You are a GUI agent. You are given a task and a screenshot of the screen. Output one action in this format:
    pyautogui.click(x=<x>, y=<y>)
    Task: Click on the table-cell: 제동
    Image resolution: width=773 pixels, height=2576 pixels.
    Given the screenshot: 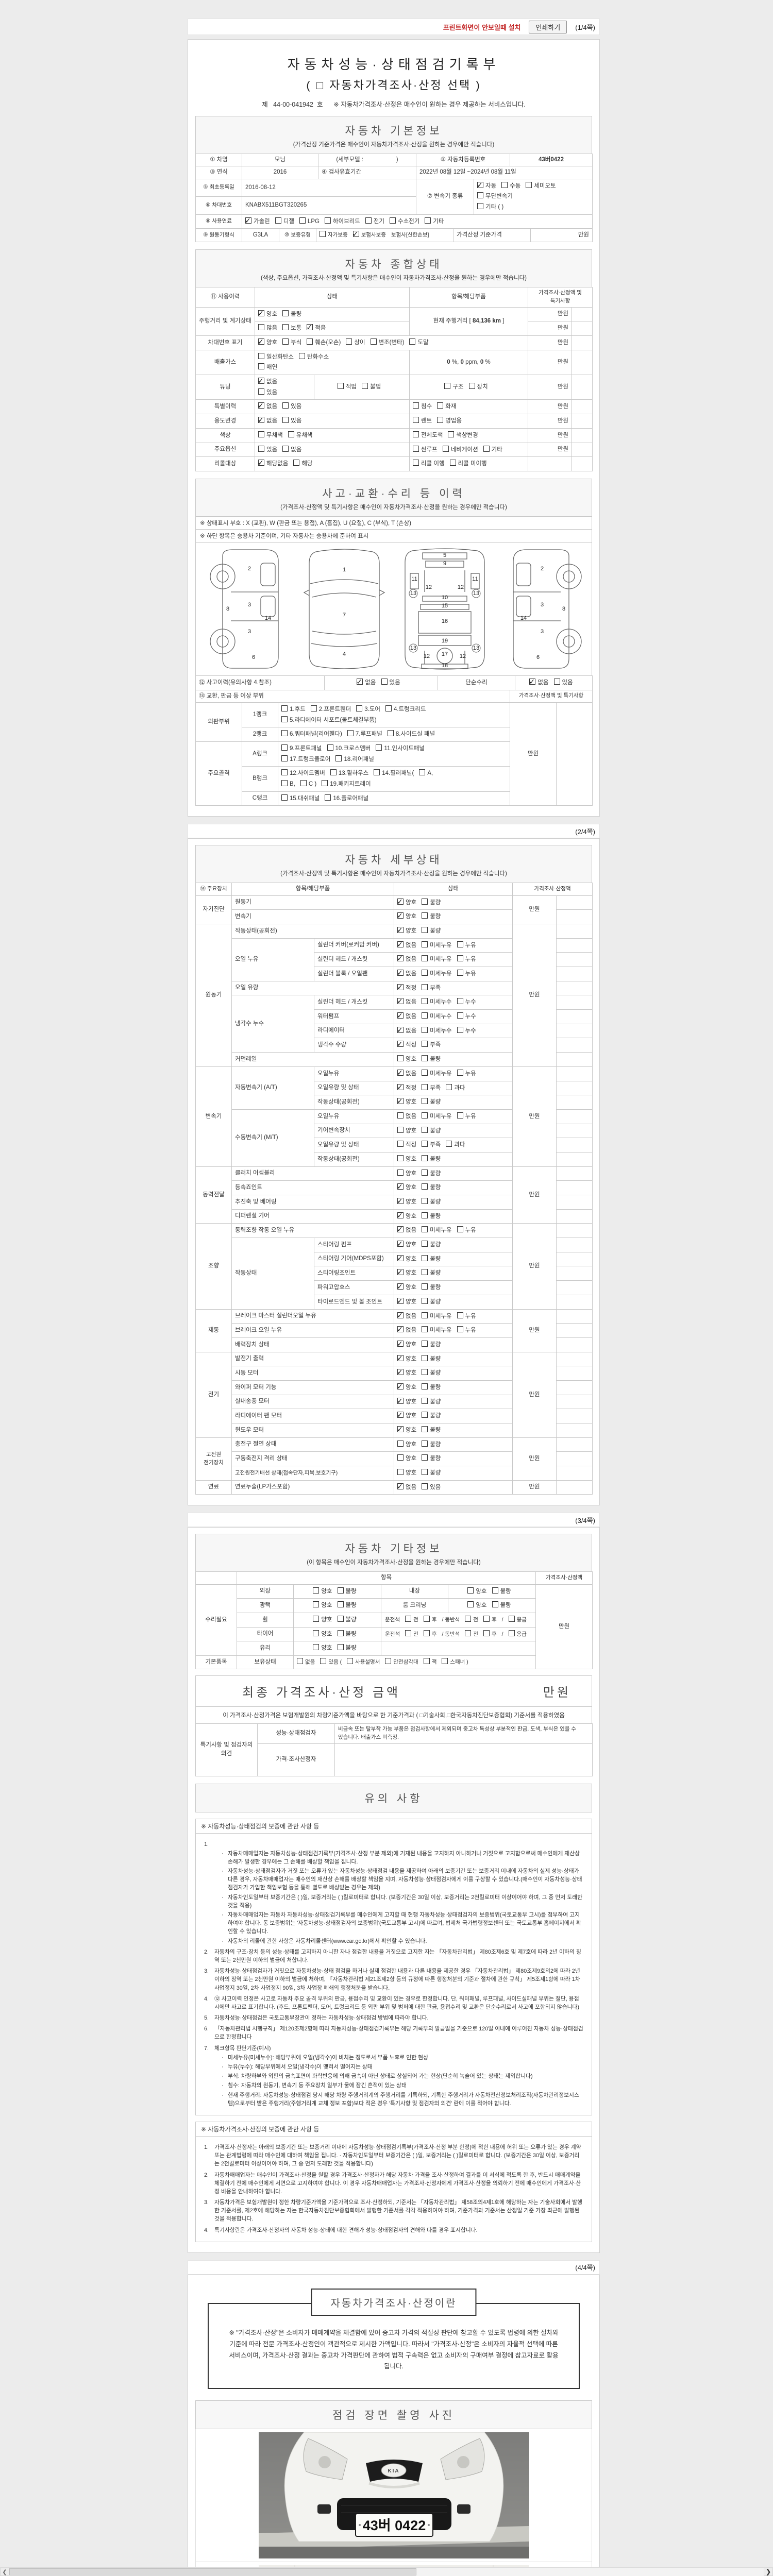 What is the action you would take?
    pyautogui.click(x=213, y=1330)
    